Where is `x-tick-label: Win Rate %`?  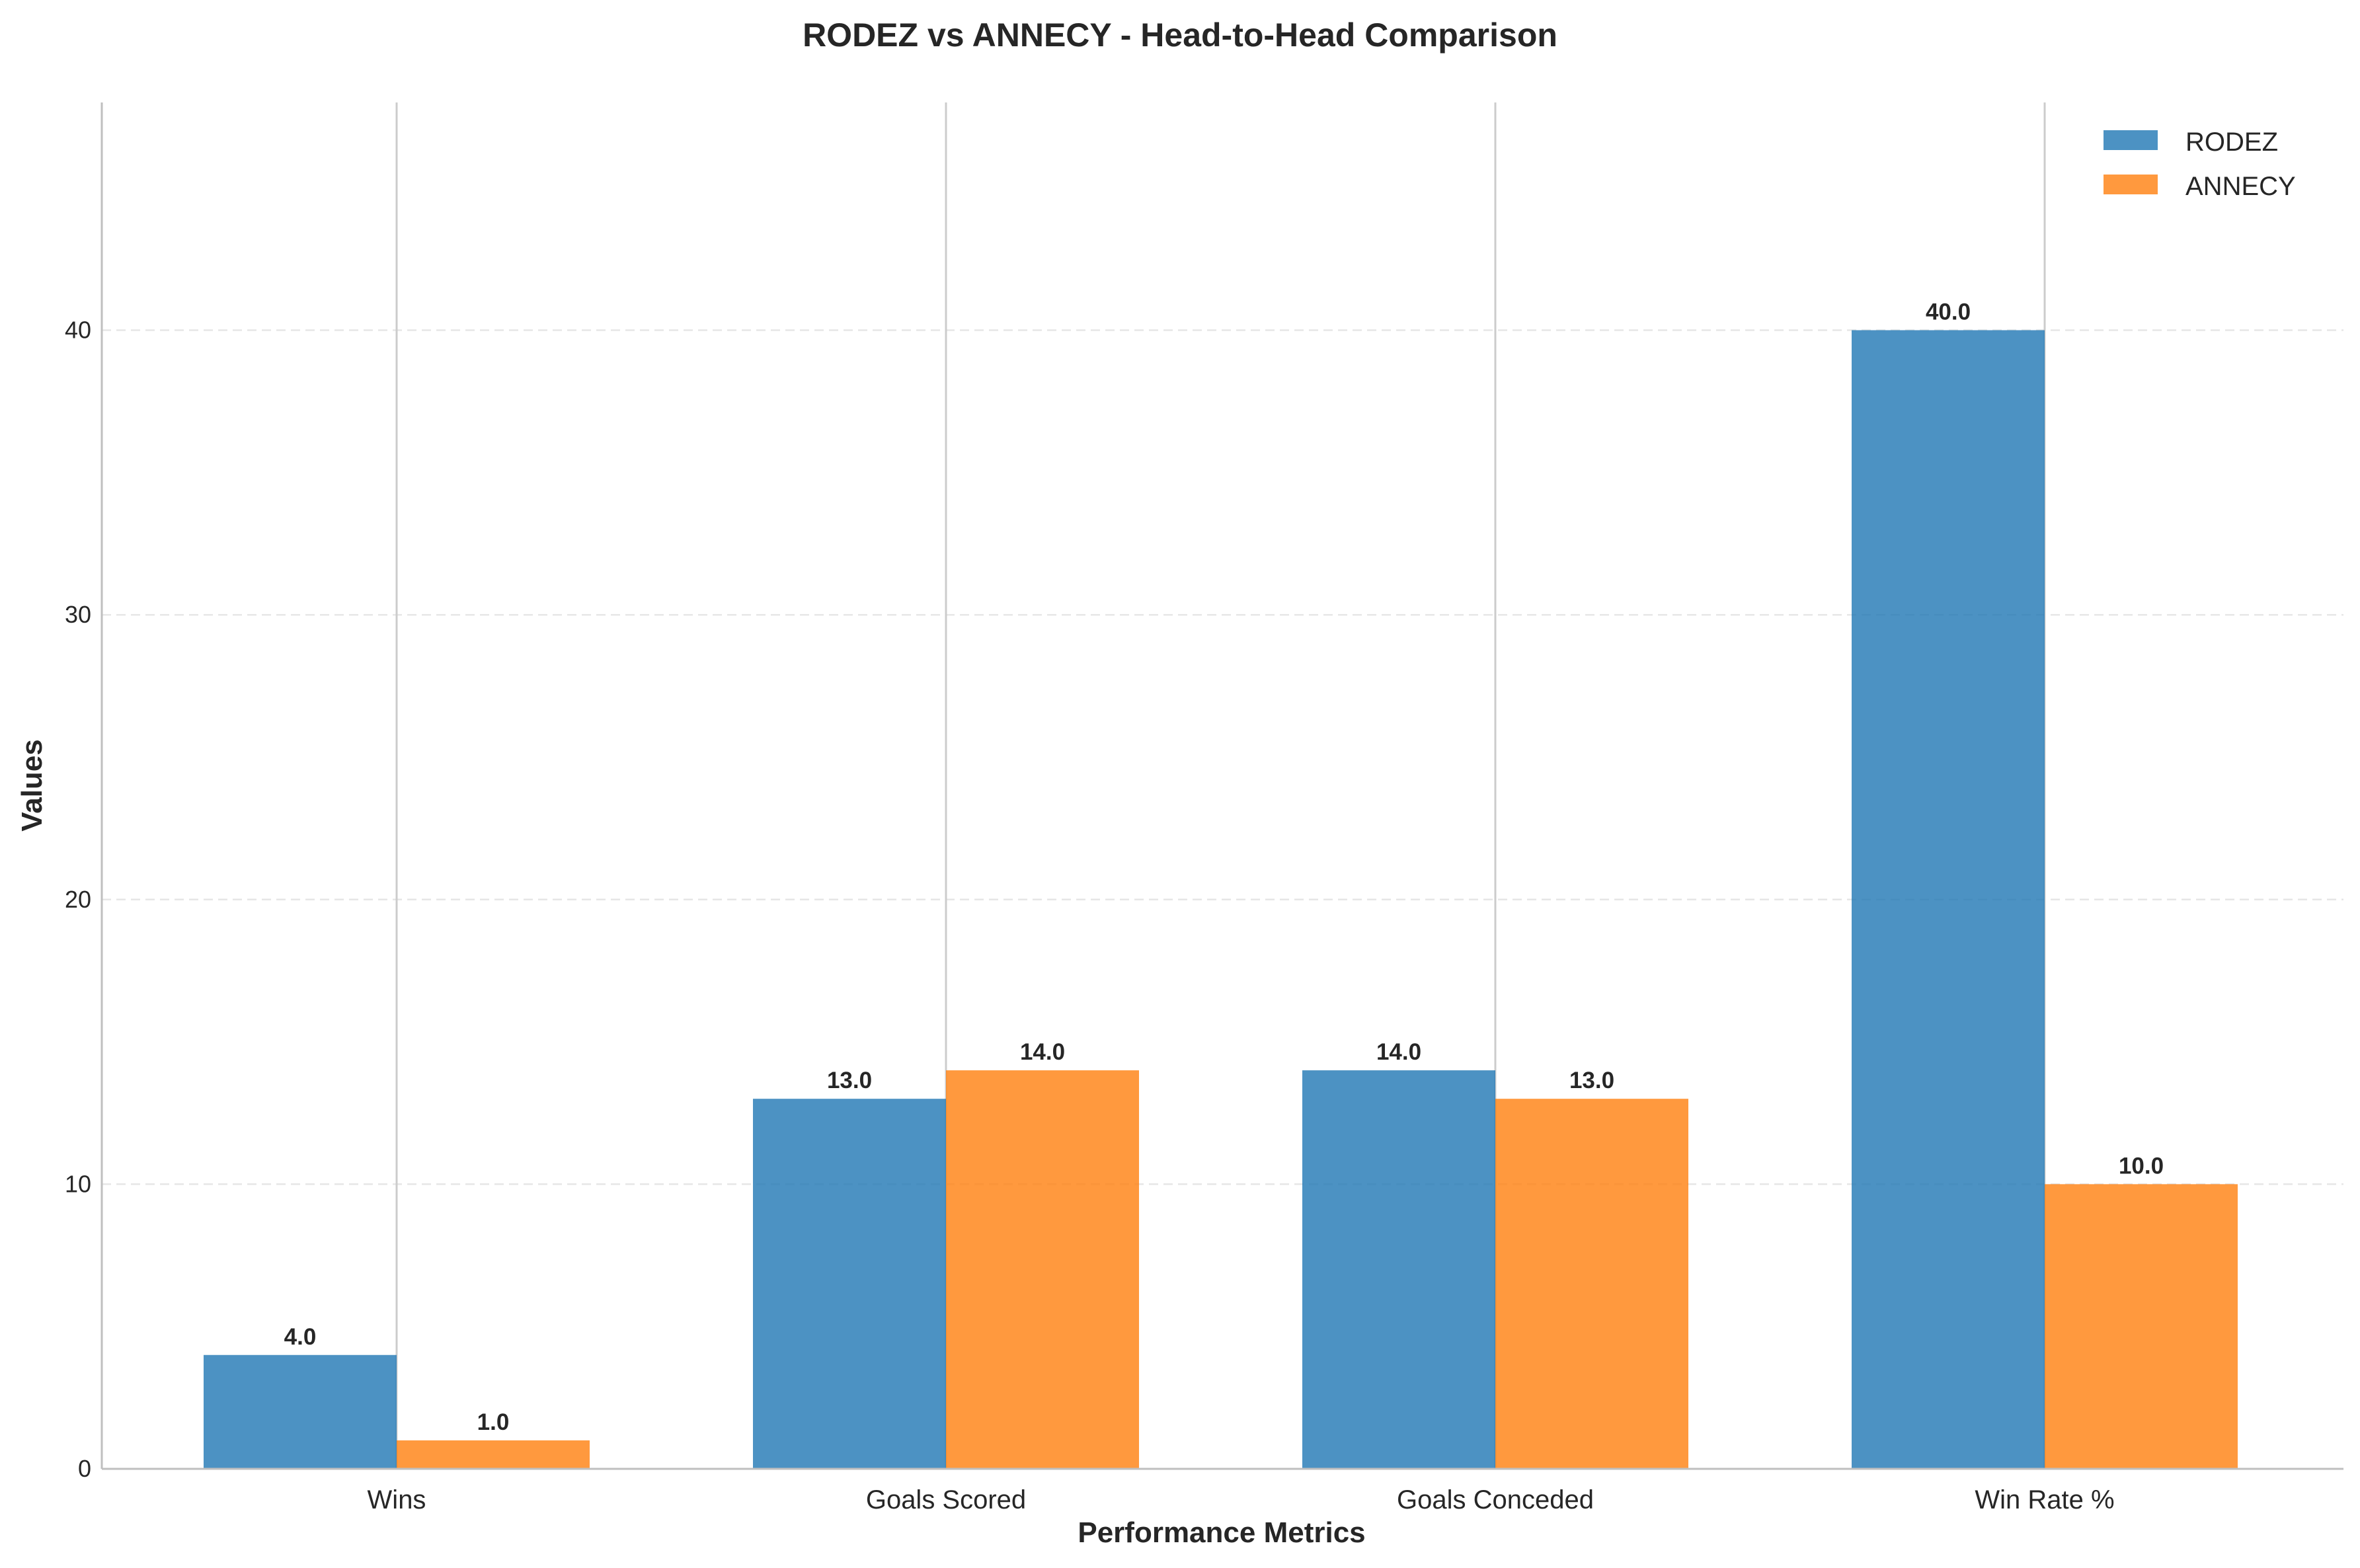 x-tick-label: Win Rate % is located at coordinates (2044, 1499).